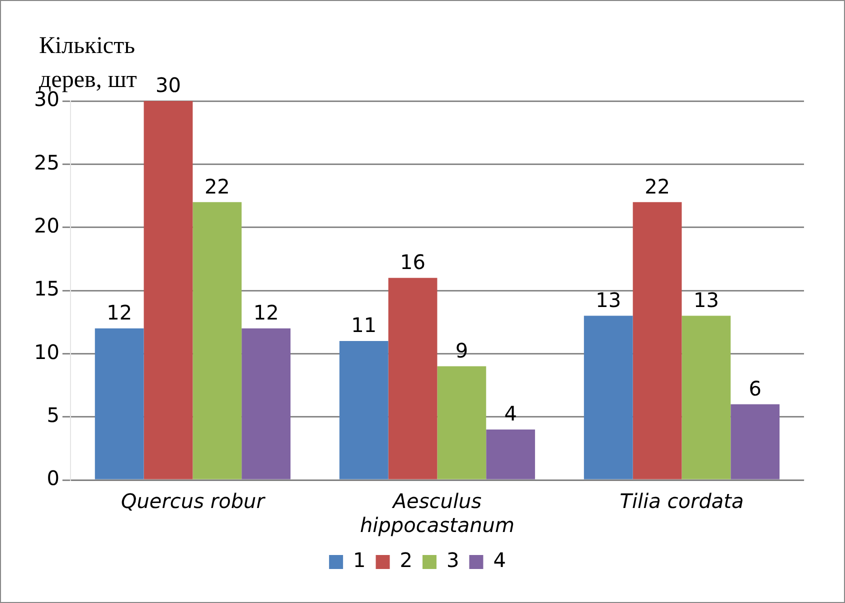  What do you see at coordinates (461, 350) in the screenshot?
I see `data-label: 9` at bounding box center [461, 350].